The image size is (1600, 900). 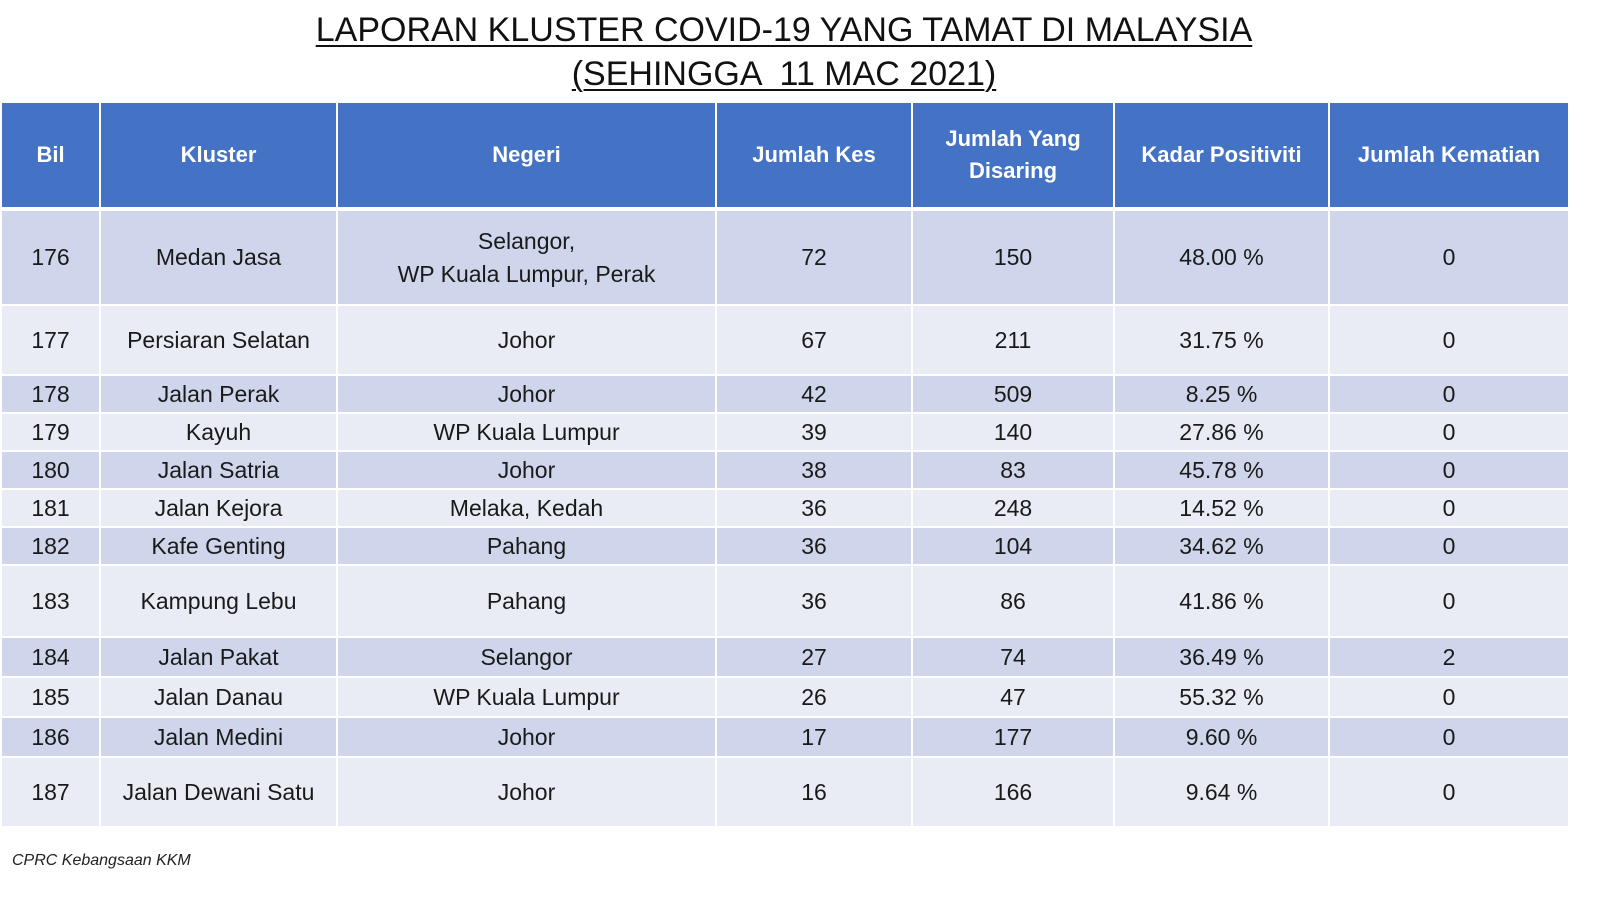 I want to click on cell-bil: 176, so click(x=50, y=257).